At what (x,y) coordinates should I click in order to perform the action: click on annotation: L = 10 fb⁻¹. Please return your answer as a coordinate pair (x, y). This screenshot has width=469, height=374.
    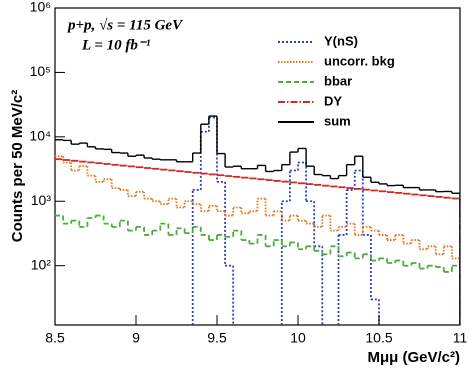
    Looking at the image, I should click on (115, 45).